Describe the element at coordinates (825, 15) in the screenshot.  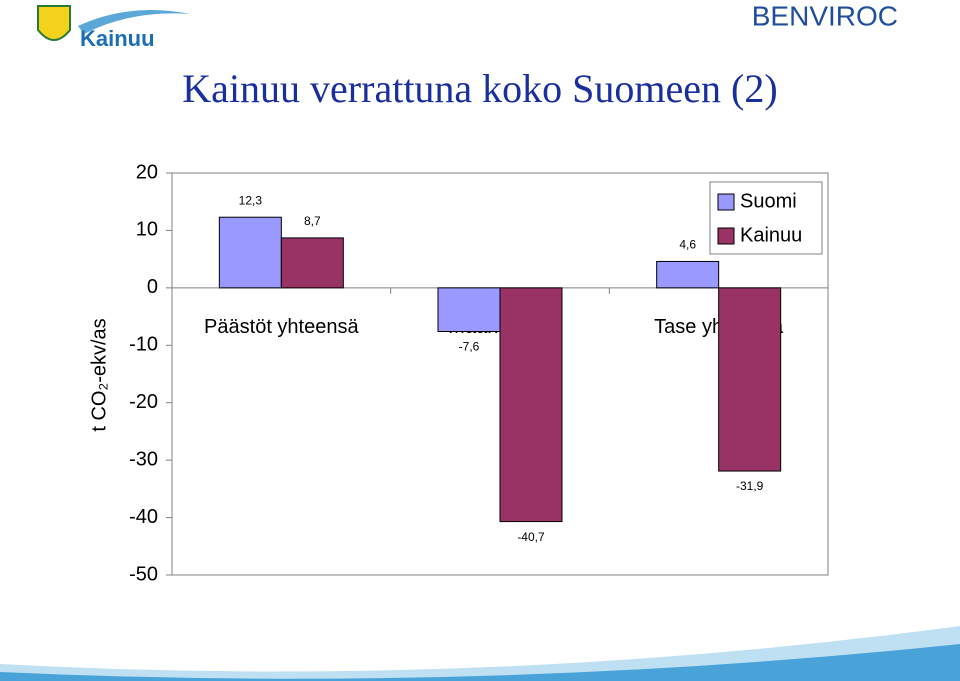
I see `brand: BENVIROC` at that location.